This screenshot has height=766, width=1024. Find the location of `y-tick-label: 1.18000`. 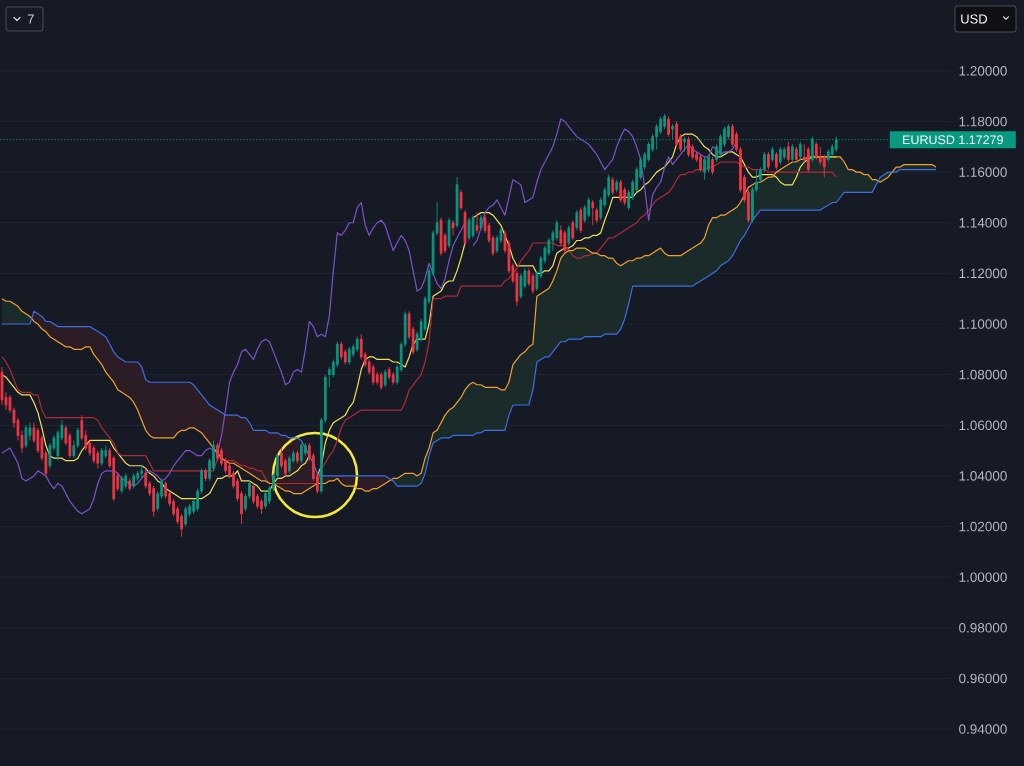

y-tick-label: 1.18000 is located at coordinates (983, 121).